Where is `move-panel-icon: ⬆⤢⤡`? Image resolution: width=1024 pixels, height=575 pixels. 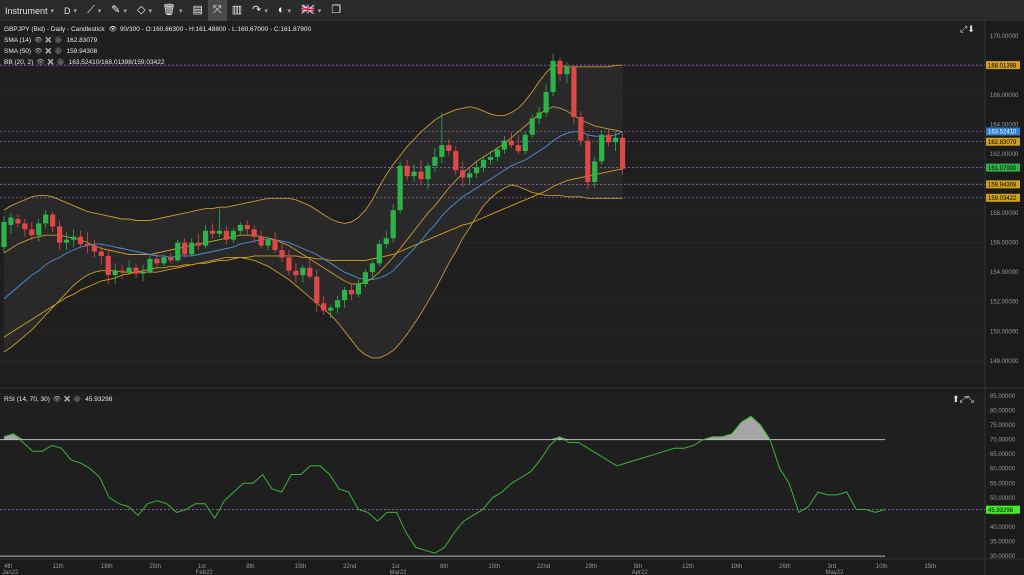 move-panel-icon: ⬆⤢⤡ is located at coordinates (963, 400).